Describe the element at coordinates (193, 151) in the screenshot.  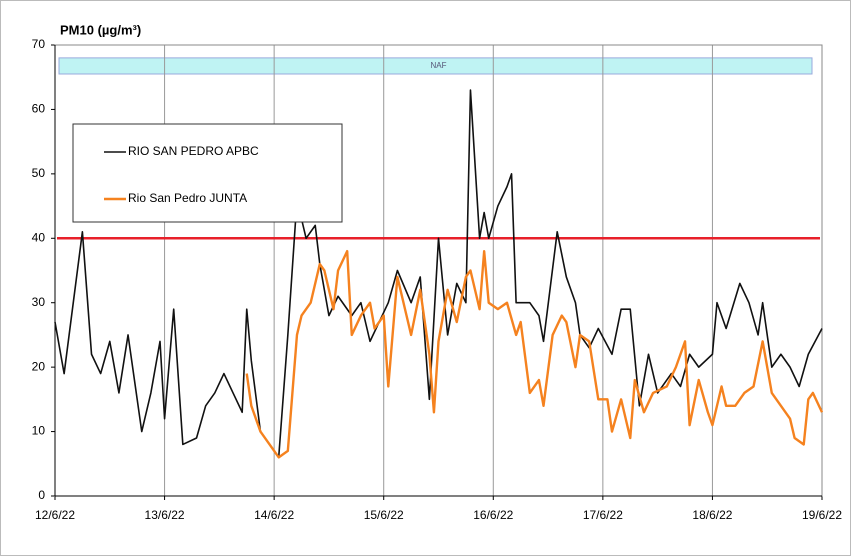
I see `legend-label: RIO SAN PEDRO APBC` at that location.